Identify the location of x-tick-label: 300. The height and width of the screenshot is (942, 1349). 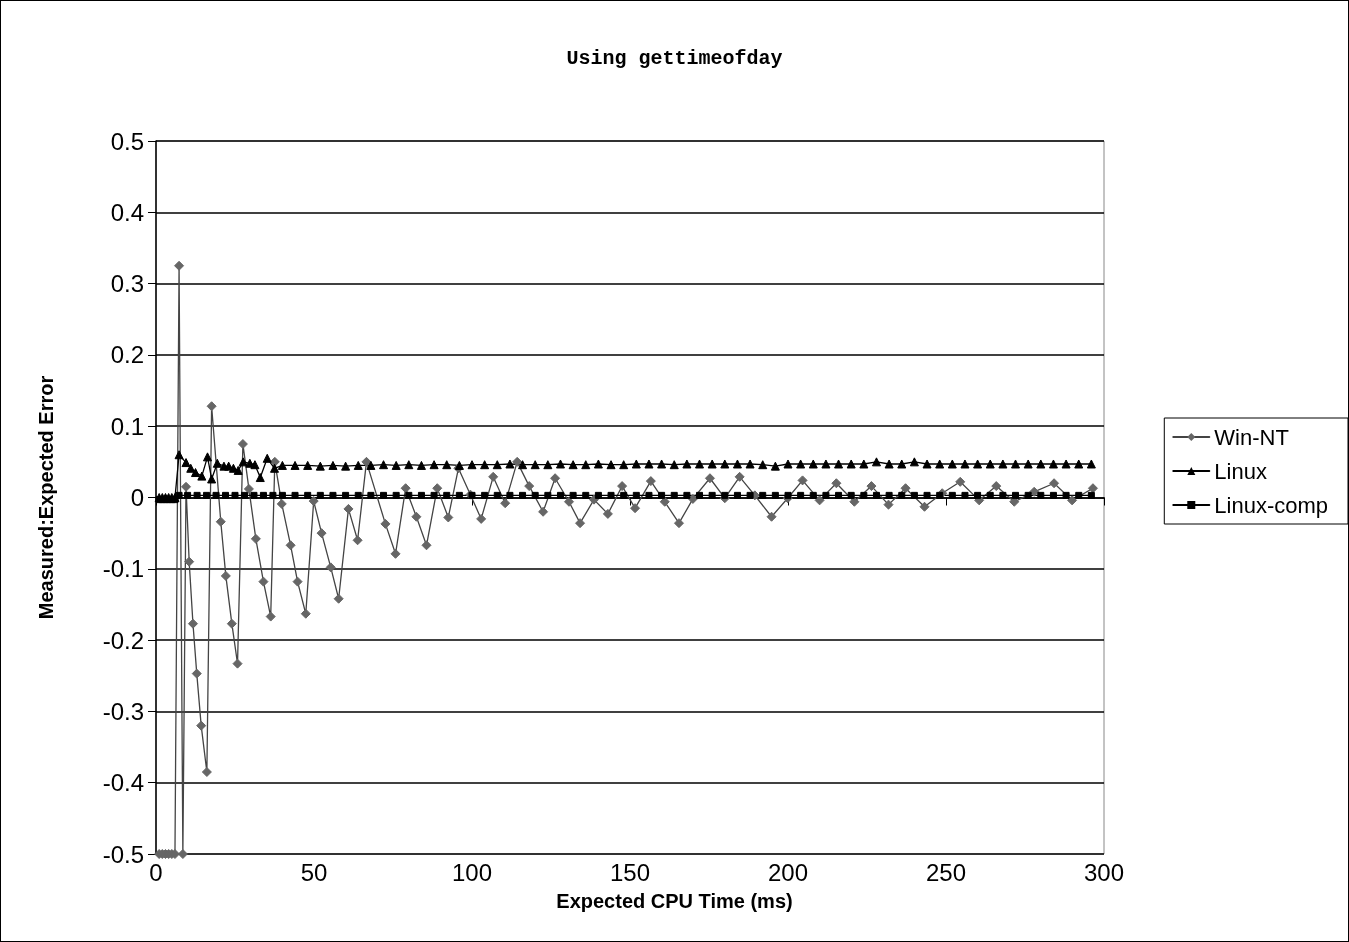
(1104, 872).